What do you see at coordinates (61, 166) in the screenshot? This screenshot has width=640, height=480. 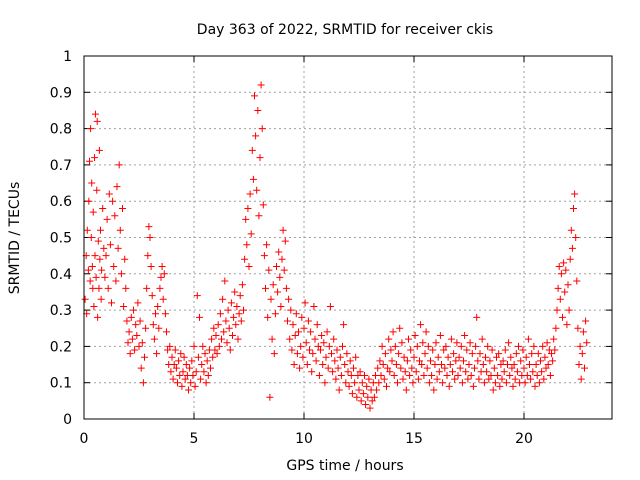 I see `y-tick-label: 0.7` at bounding box center [61, 166].